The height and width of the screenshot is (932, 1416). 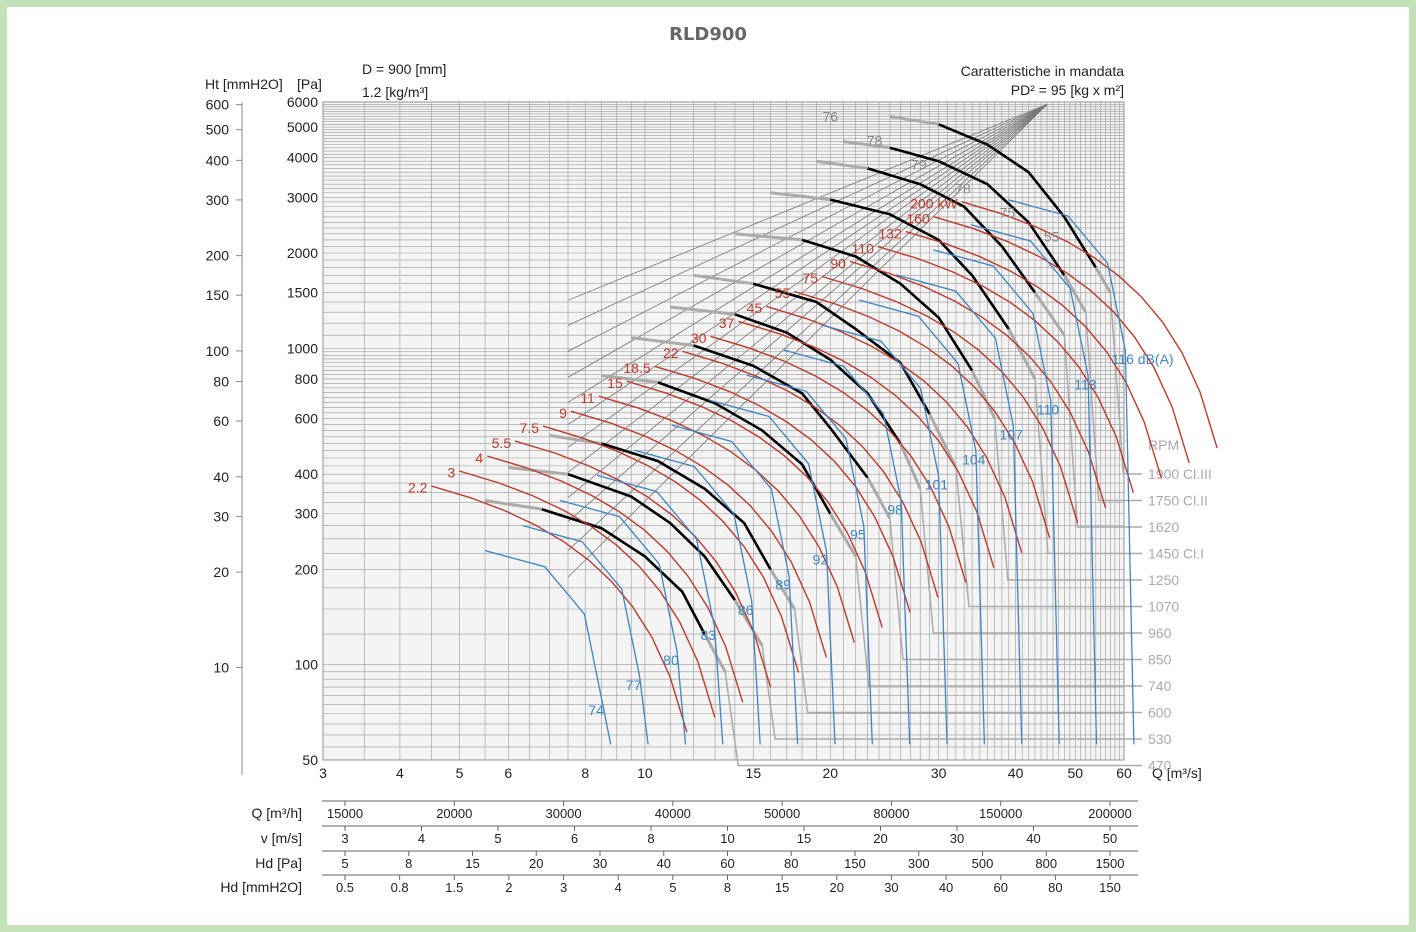 What do you see at coordinates (302, 127) in the screenshot?
I see `y-tick-pa: 5000` at bounding box center [302, 127].